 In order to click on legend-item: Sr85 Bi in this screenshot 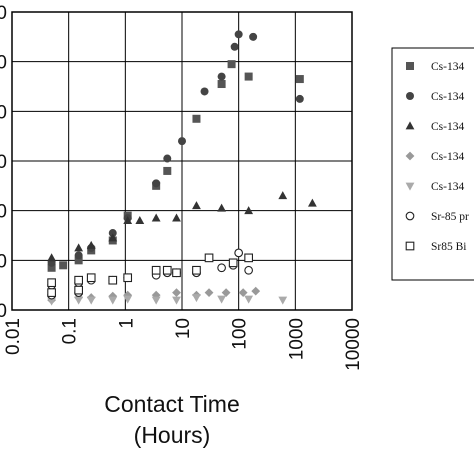, I will do `click(435, 247)`.